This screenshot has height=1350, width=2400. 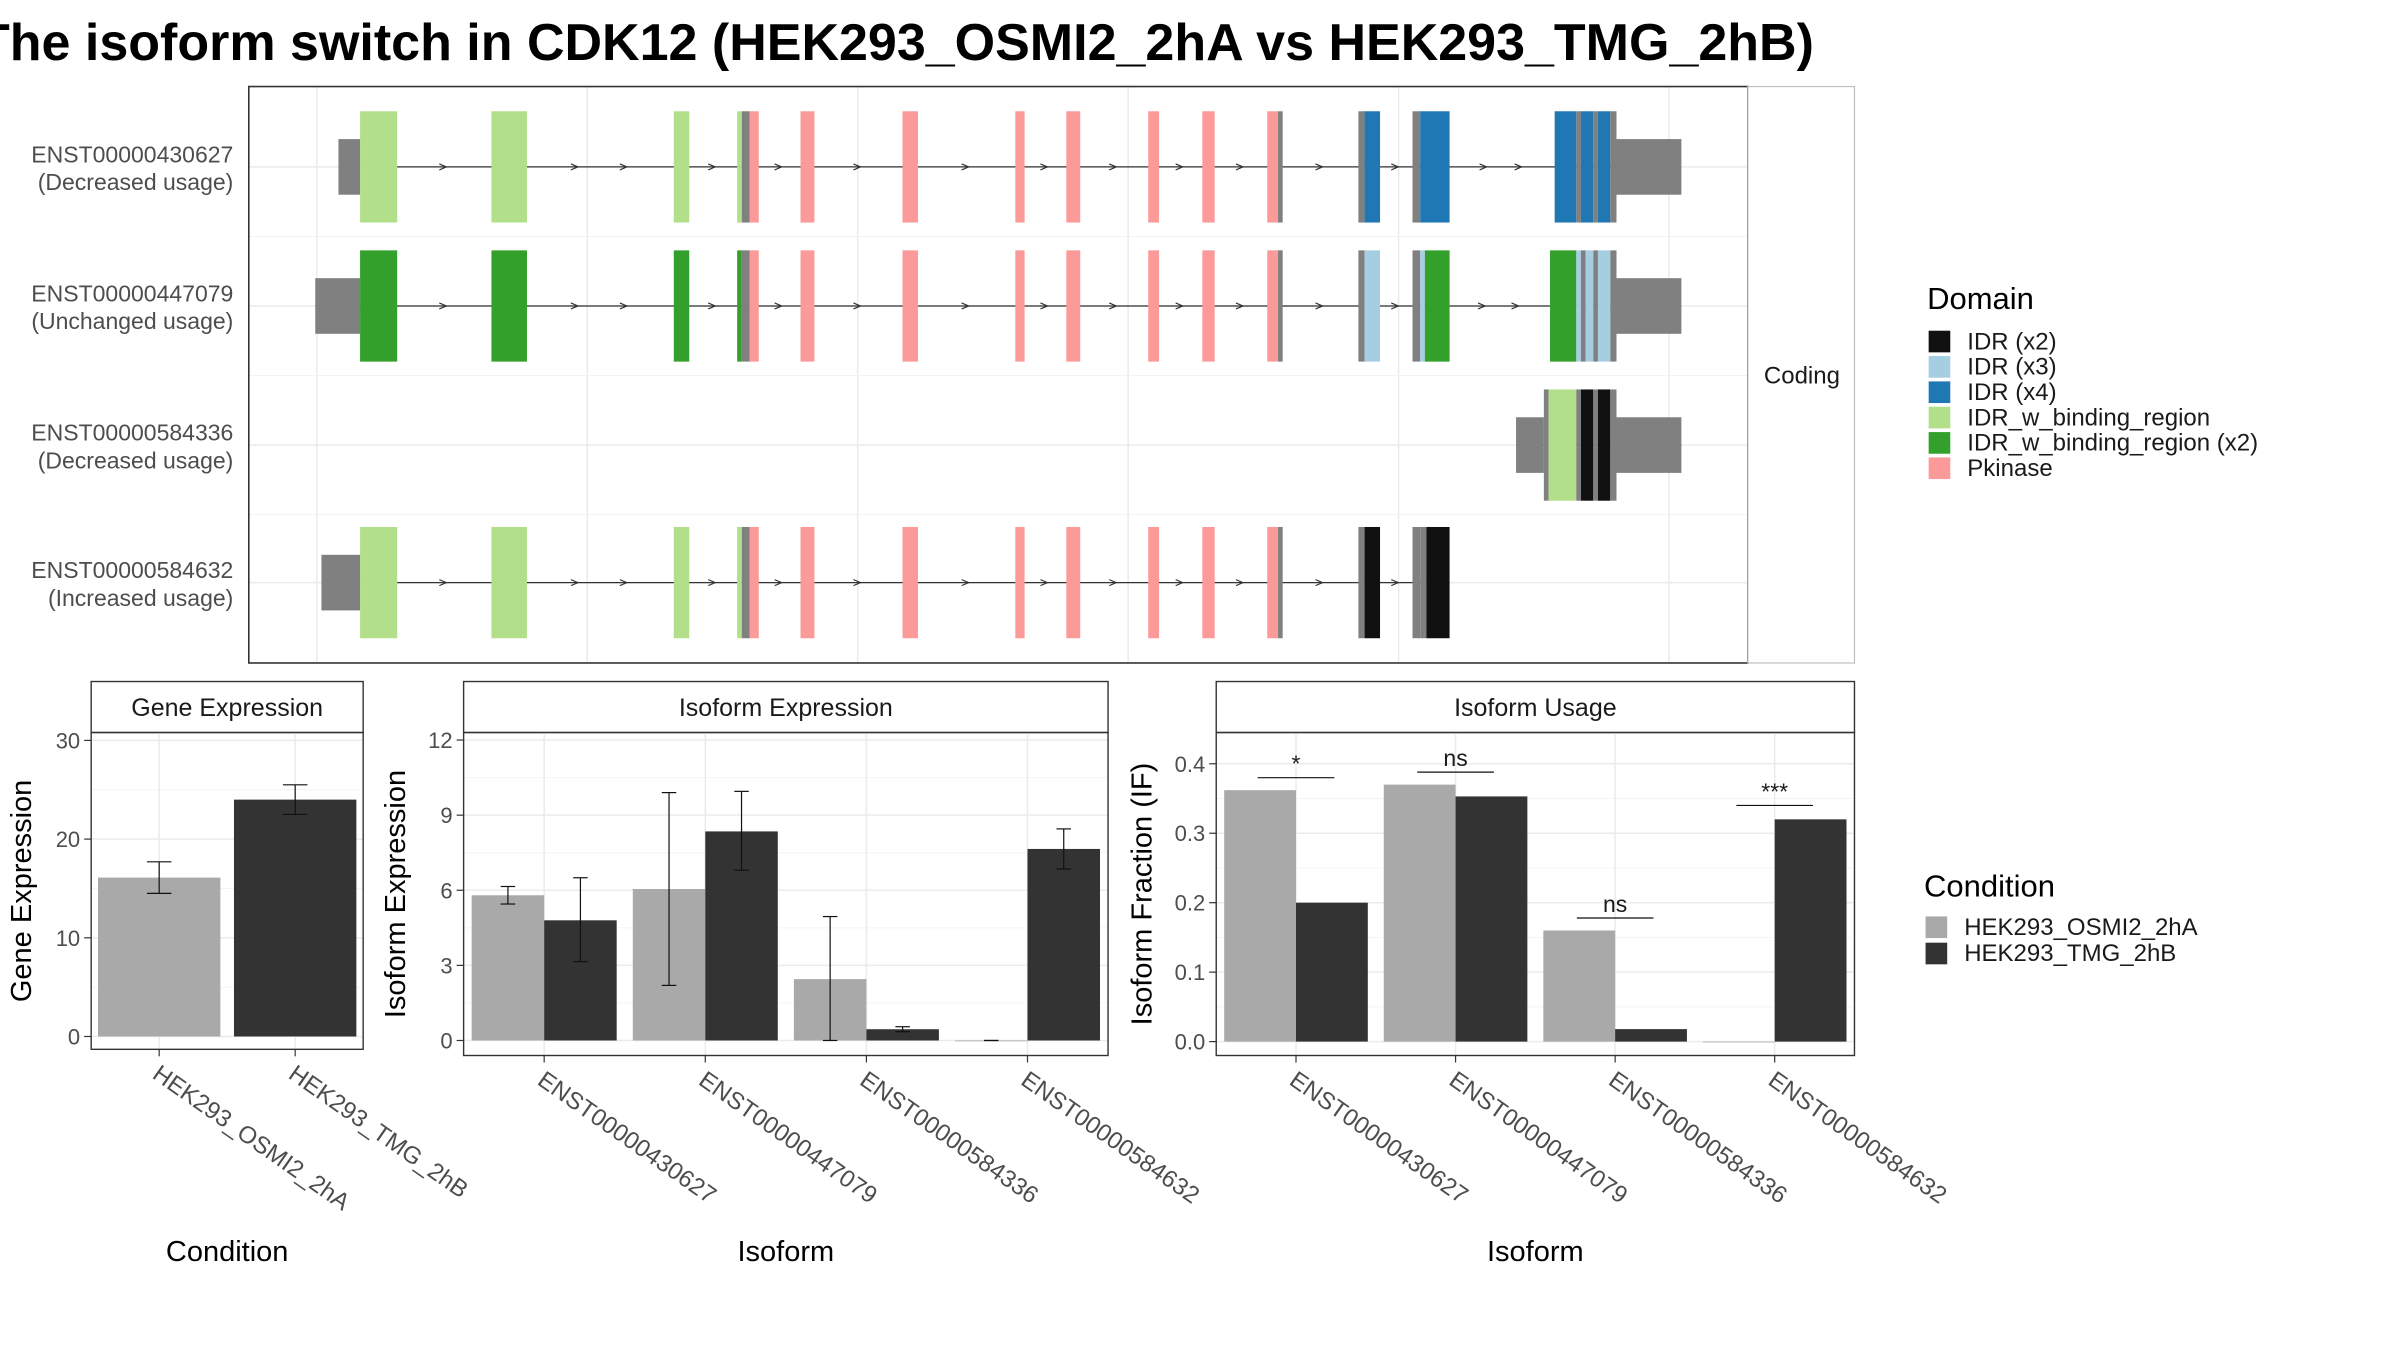 I want to click on y-tick-label: 0.2, so click(x=1190, y=903).